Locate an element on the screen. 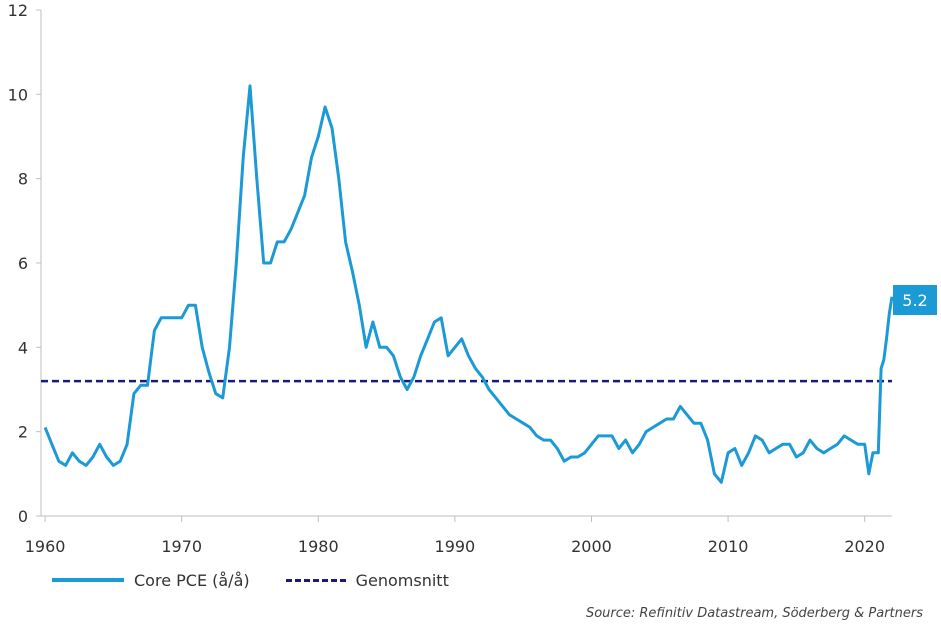  x-tick-label: 1960 is located at coordinates (45, 546).